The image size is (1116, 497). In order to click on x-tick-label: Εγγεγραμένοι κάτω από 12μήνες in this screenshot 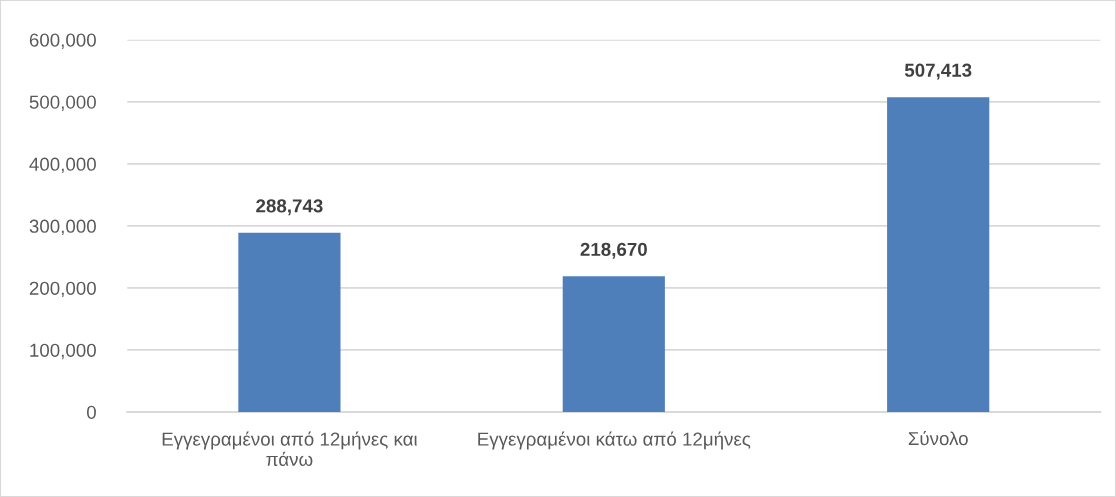, I will do `click(614, 440)`.